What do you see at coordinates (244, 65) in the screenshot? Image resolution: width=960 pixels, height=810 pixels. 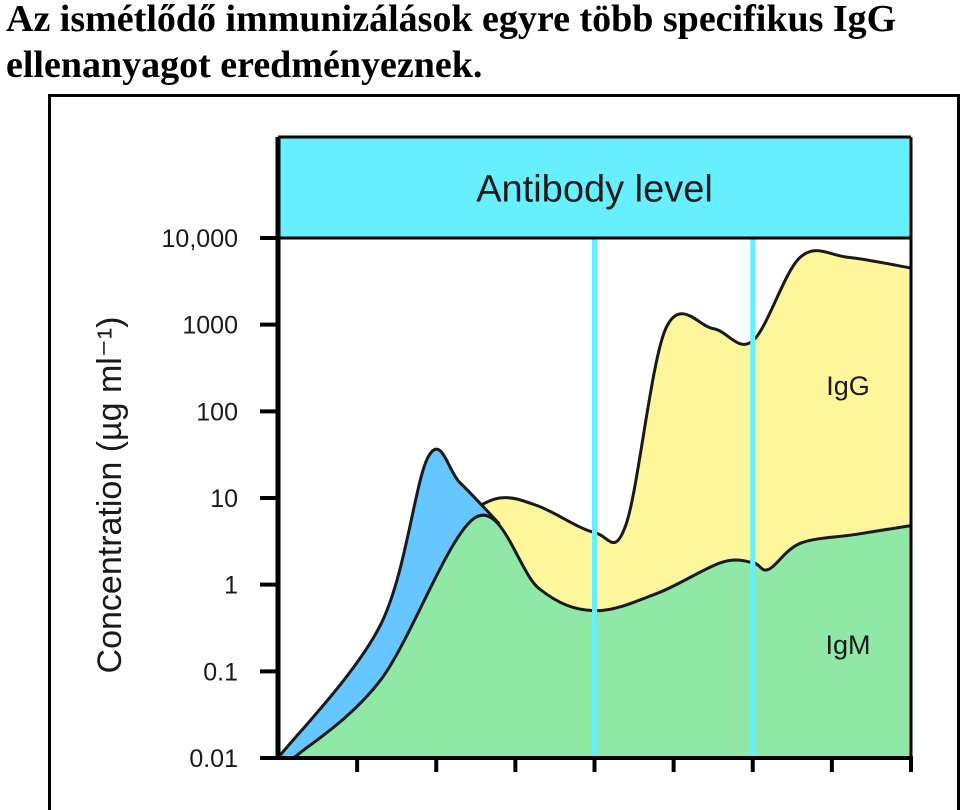 I see `heading-line-2: ellenanyagot eredményeznek.` at bounding box center [244, 65].